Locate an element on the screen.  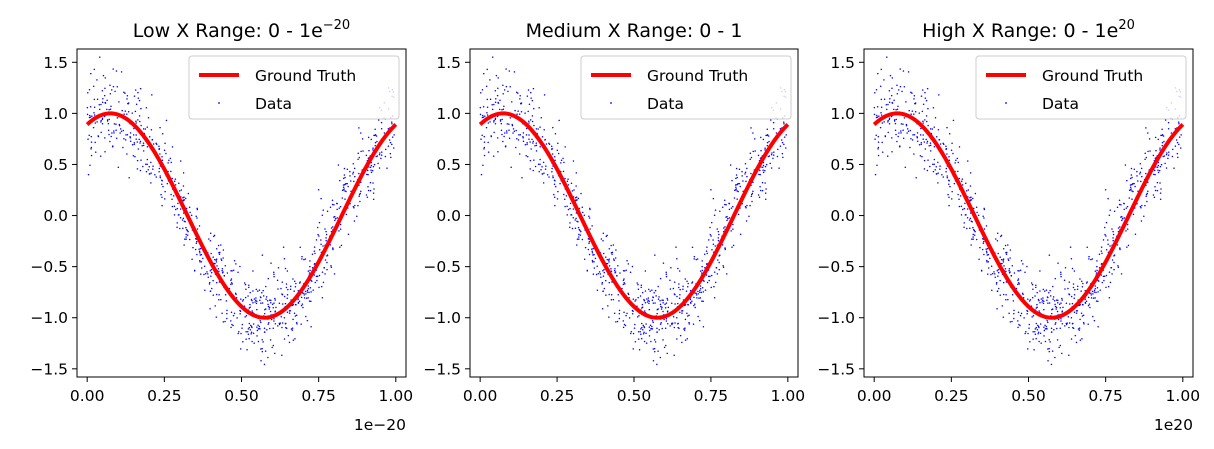
y-tick-label: 0.0 is located at coordinates (842, 216).